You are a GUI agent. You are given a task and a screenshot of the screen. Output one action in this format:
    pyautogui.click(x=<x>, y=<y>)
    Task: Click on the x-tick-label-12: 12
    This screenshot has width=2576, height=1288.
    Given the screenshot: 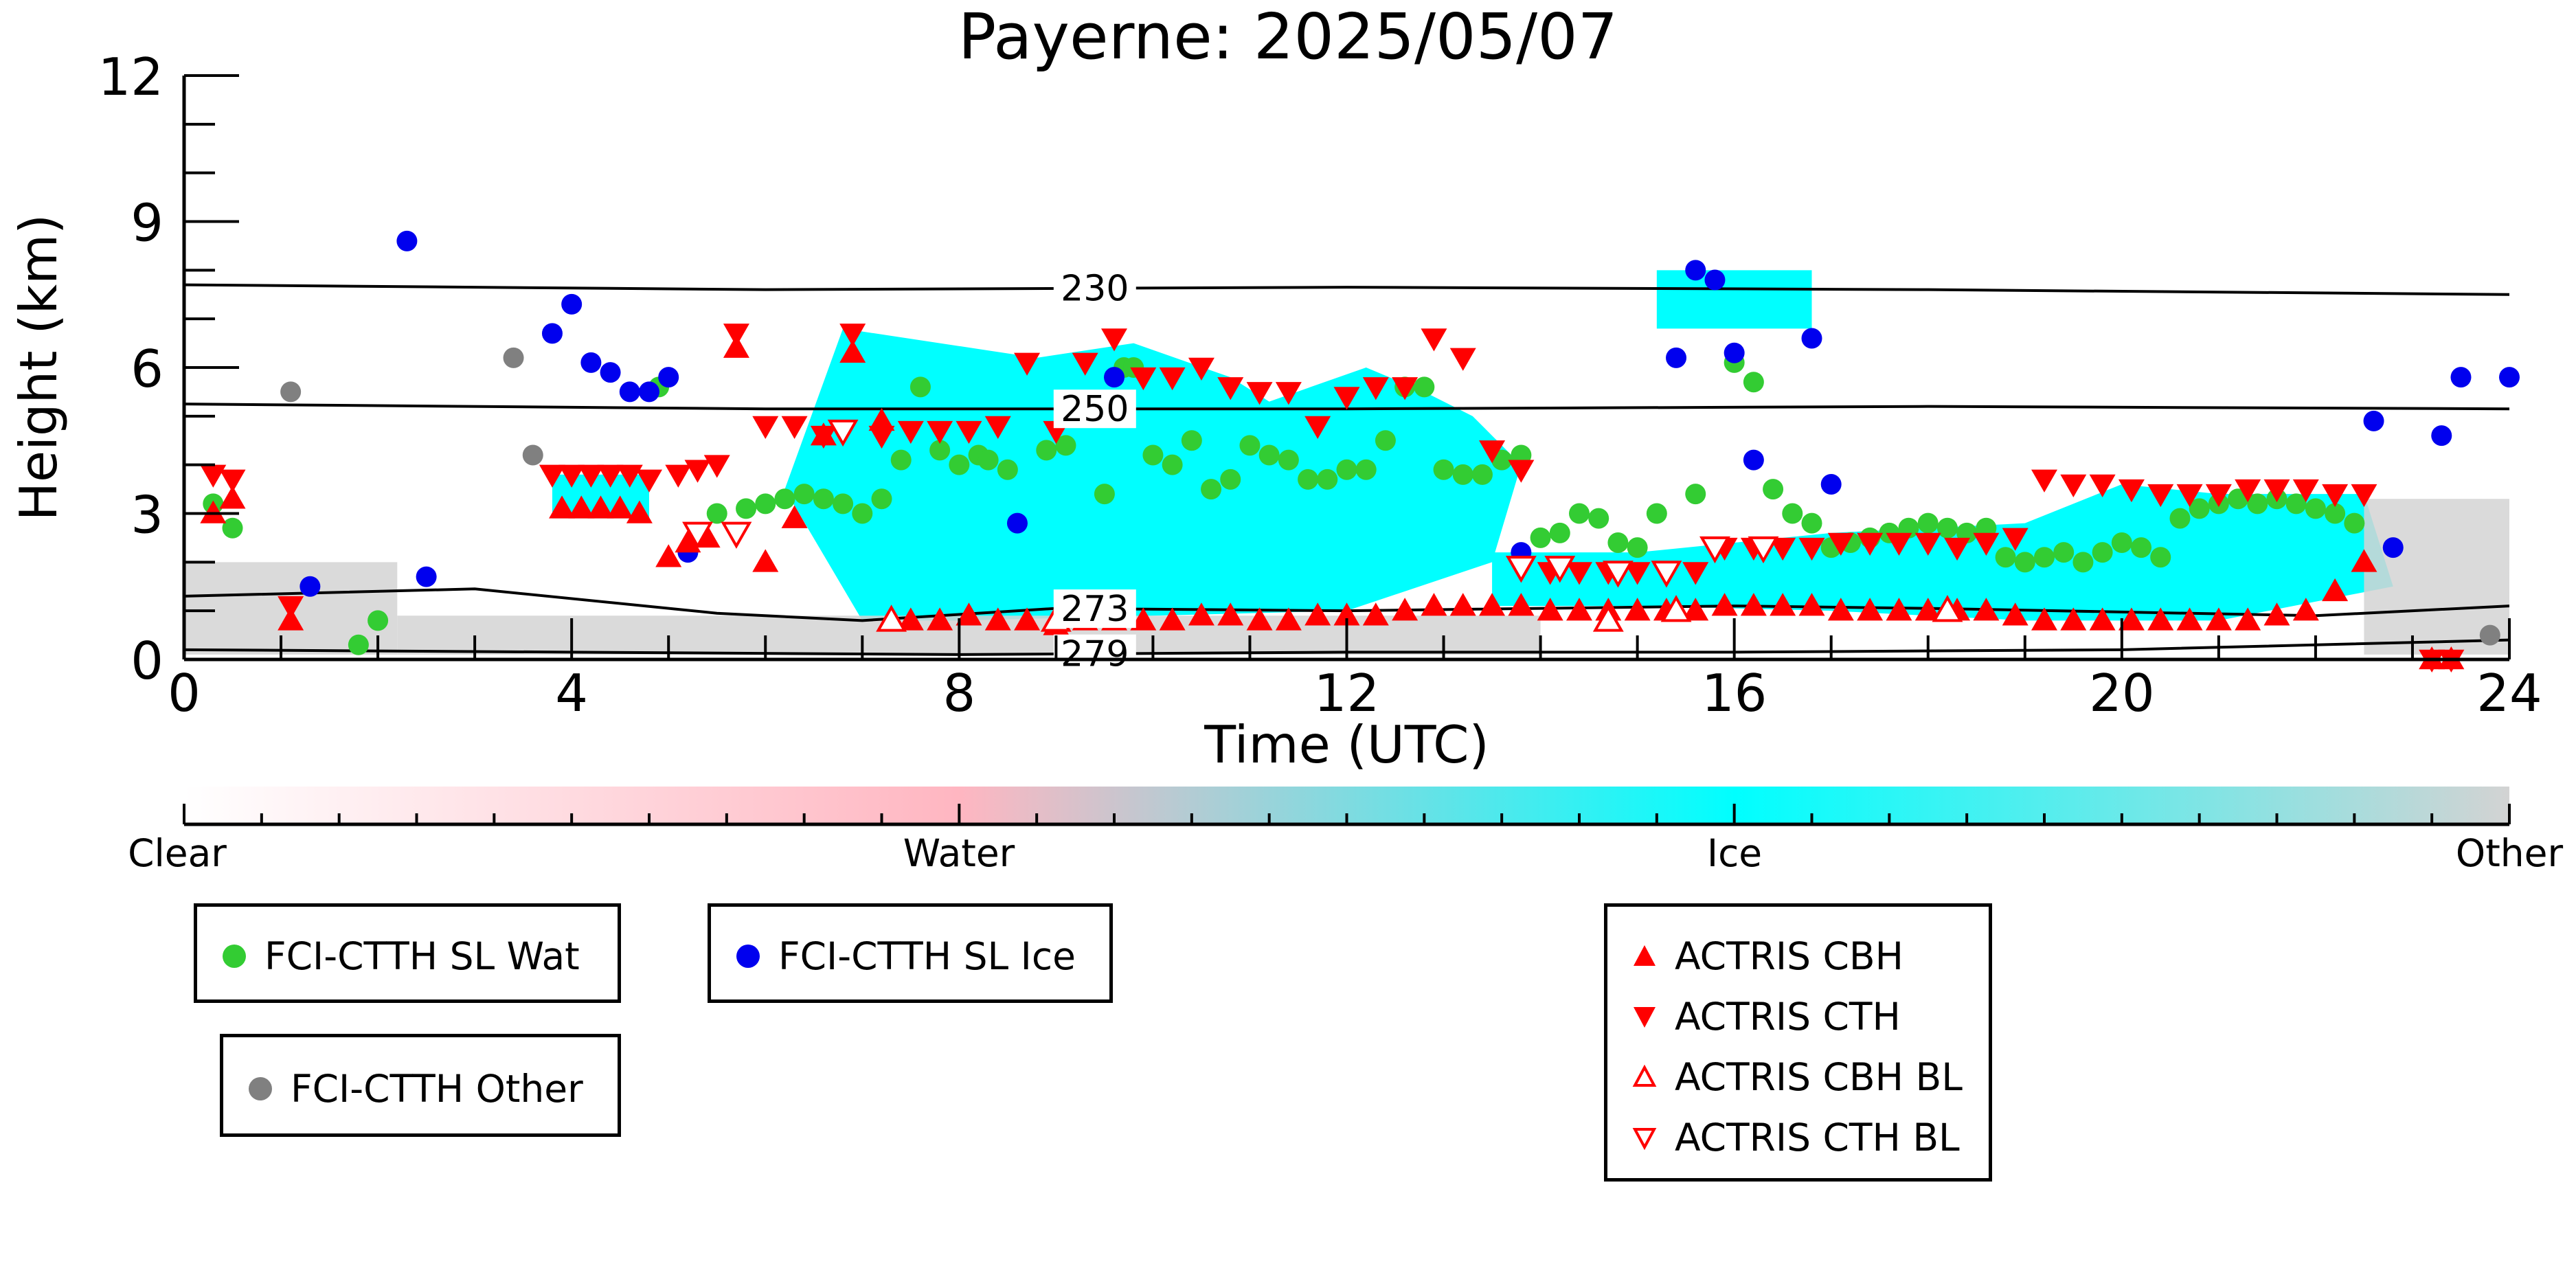 What is the action you would take?
    pyautogui.click(x=1346, y=693)
    